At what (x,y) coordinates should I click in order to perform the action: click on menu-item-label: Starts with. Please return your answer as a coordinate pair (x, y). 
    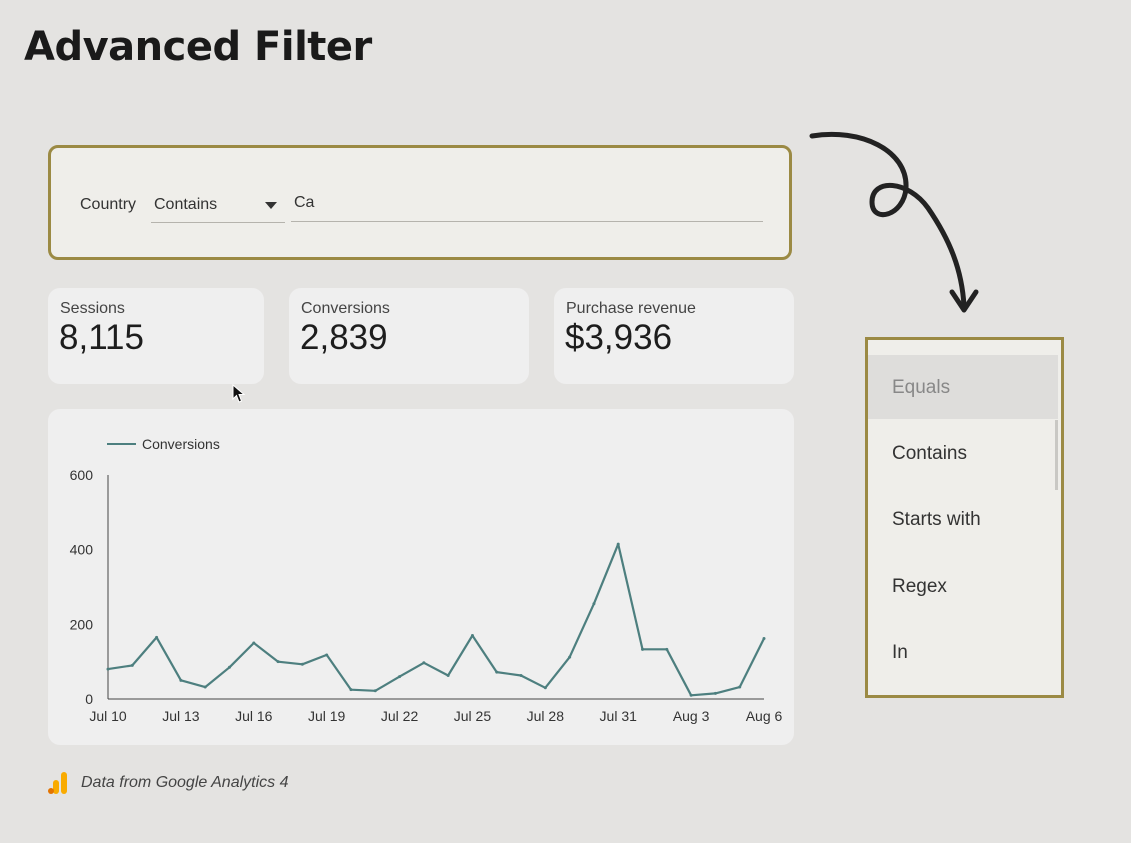
    Looking at the image, I should click on (936, 519).